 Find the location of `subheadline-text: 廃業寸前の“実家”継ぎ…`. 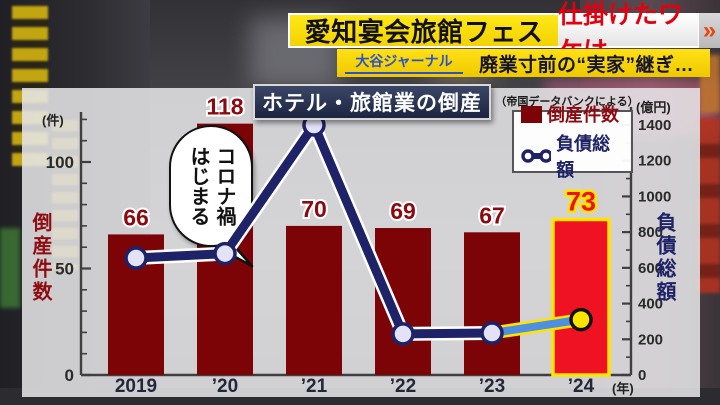

subheadline-text: 廃業寸前の“実家”継ぎ… is located at coordinates (586, 65).